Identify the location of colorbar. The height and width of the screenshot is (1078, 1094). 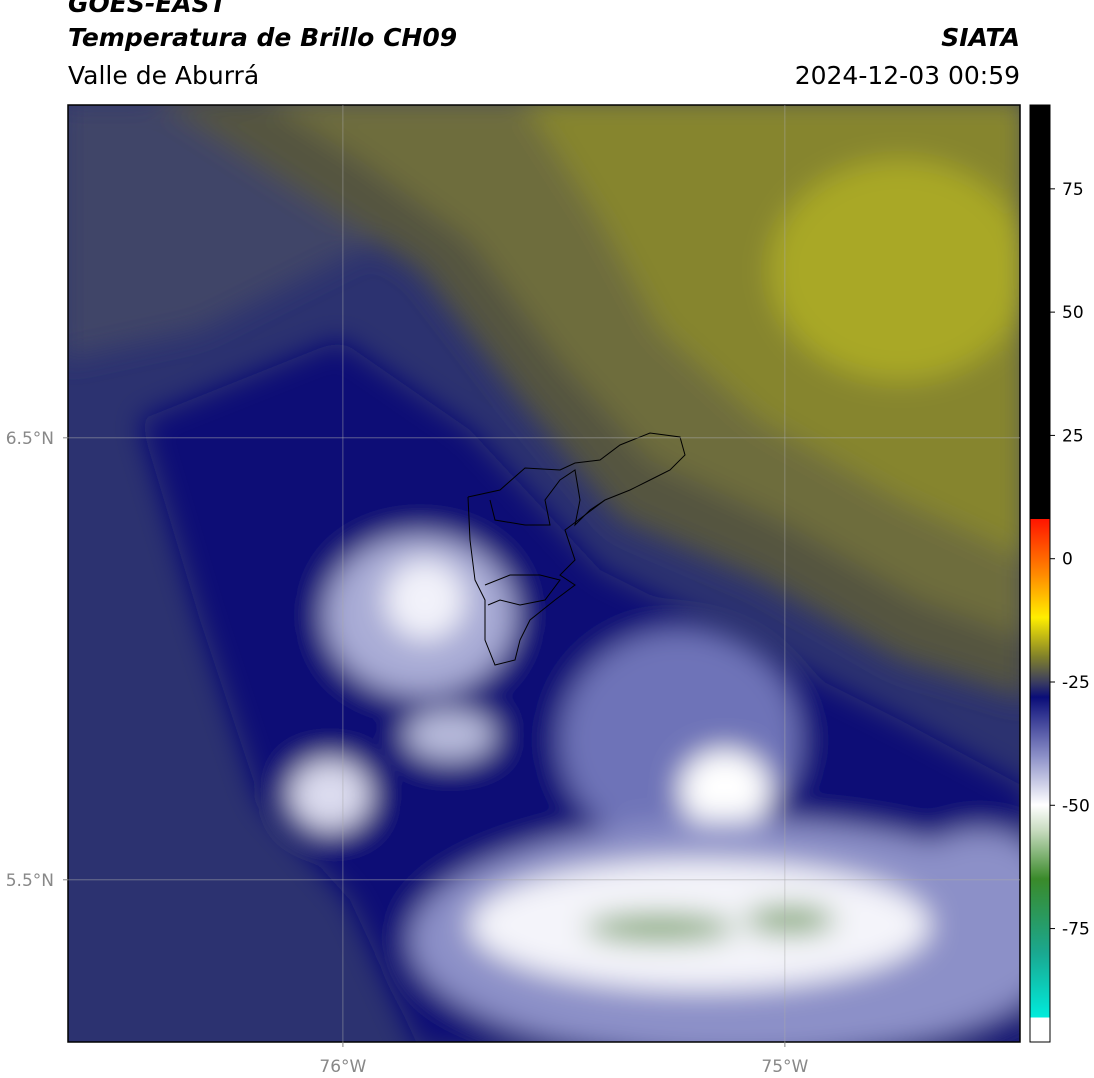
(1040, 573).